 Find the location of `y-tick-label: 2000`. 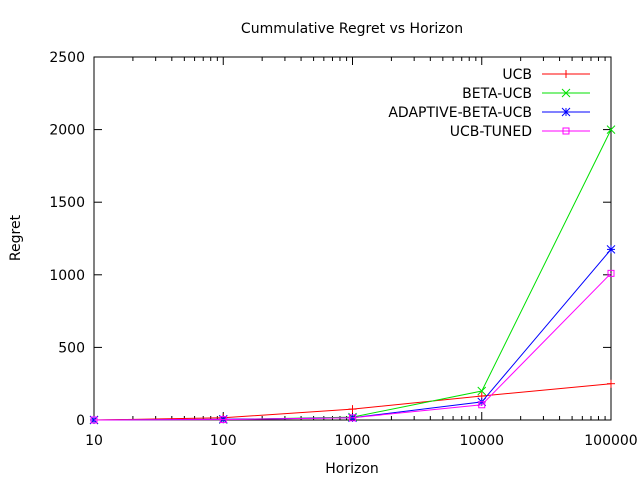

y-tick-label: 2000 is located at coordinates (67, 131).